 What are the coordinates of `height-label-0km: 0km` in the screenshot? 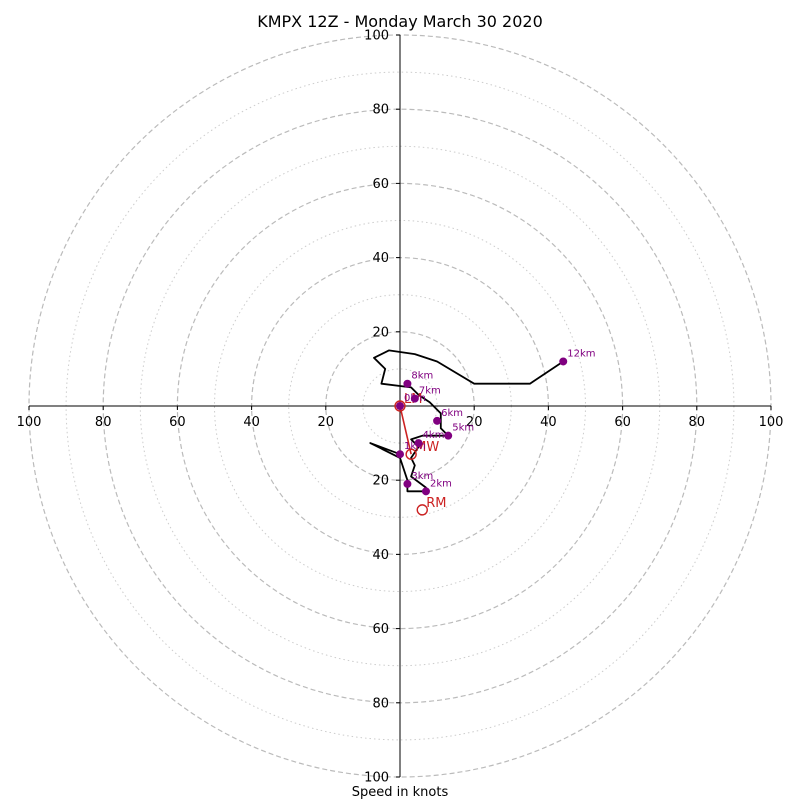 It's located at (415, 398).